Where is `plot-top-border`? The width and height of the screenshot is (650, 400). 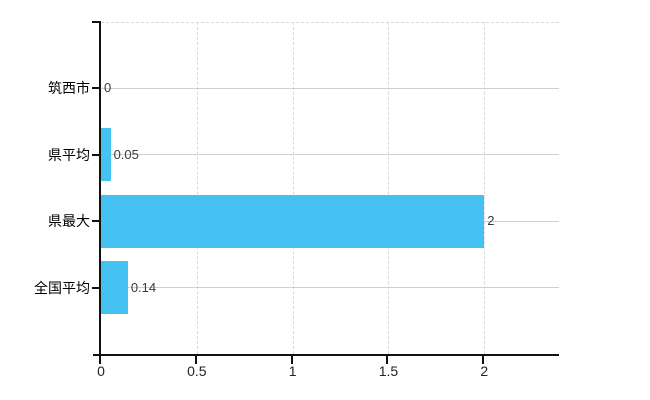 plot-top-border is located at coordinates (330, 22).